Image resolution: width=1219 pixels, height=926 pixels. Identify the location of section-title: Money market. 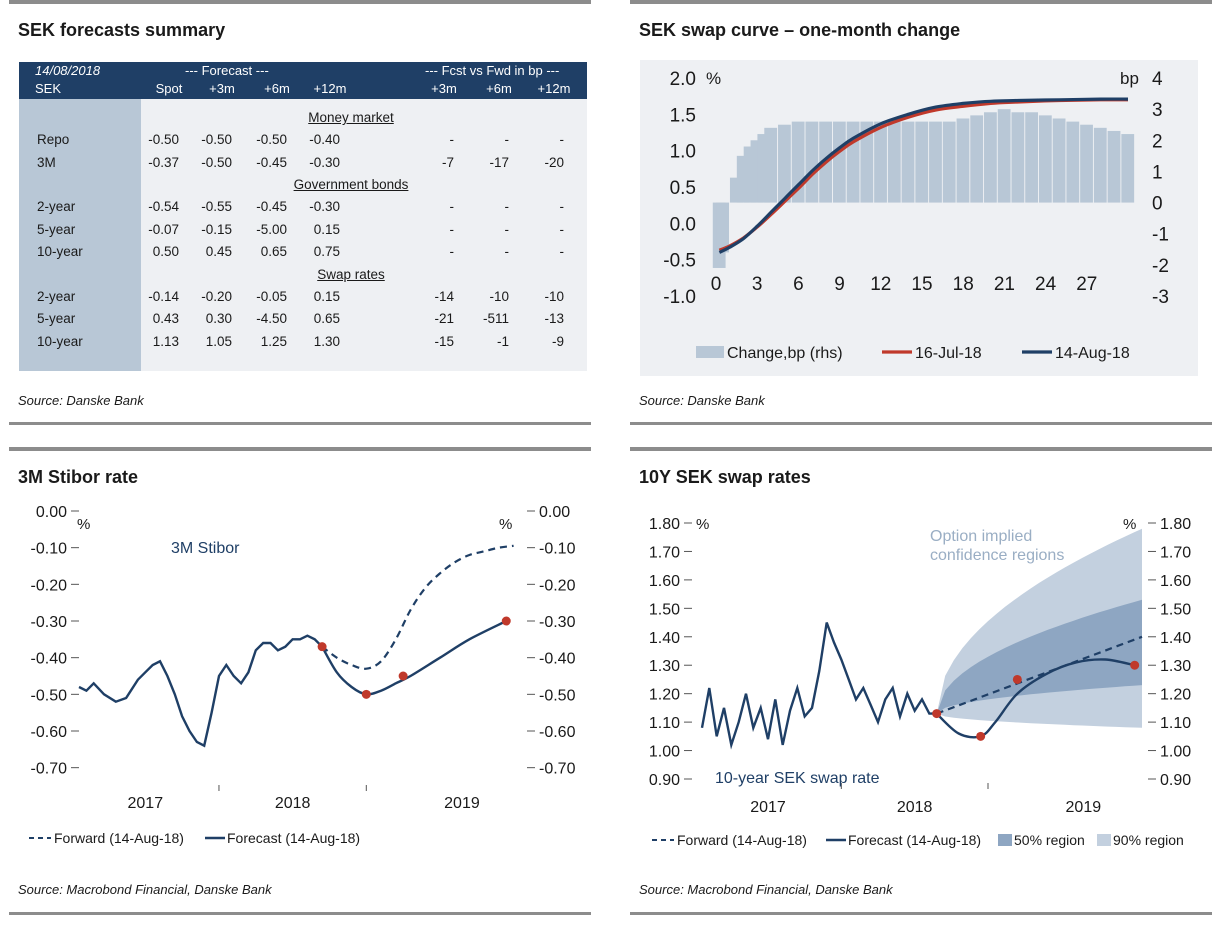
(351, 117).